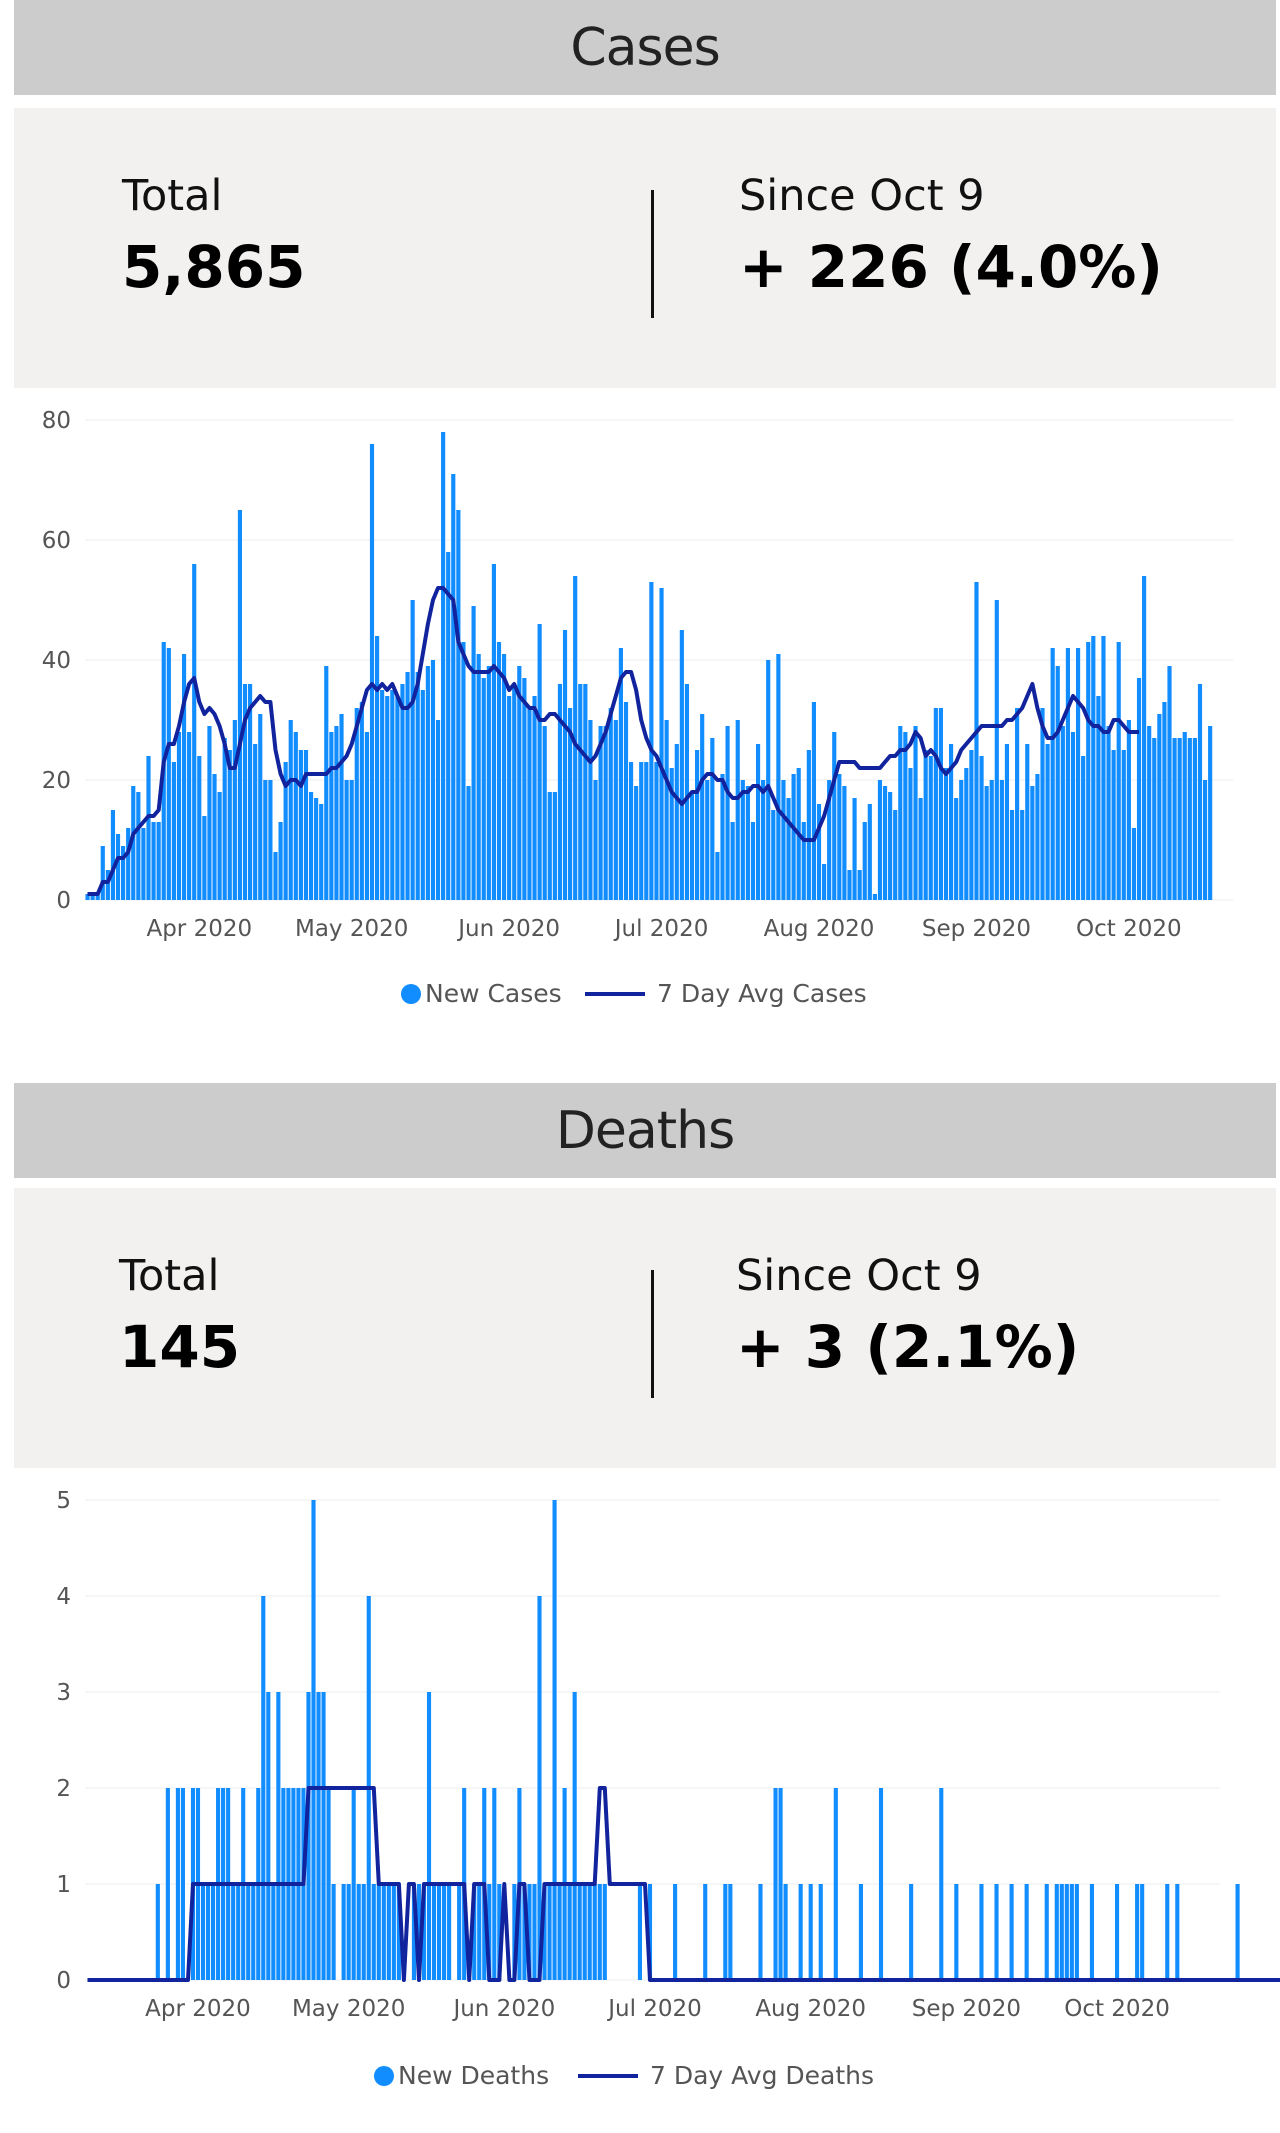  Describe the element at coordinates (56, 541) in the screenshot. I see `y-tick-label: 60` at that location.